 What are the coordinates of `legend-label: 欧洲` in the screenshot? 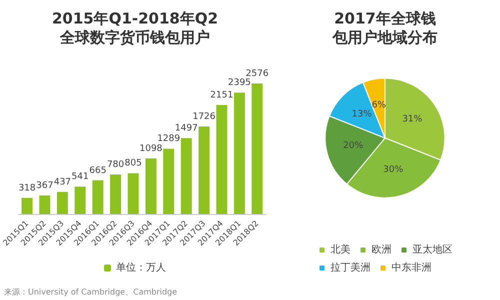 It's located at (382, 250).